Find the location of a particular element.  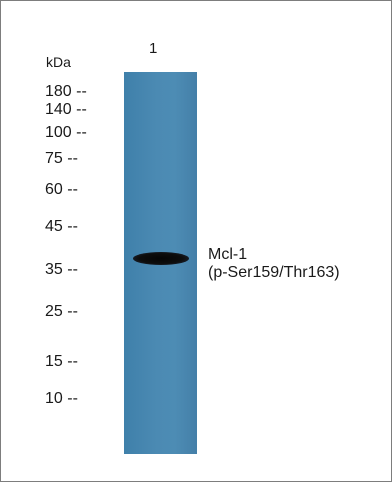

marker-10: 10 -- is located at coordinates (61, 398).